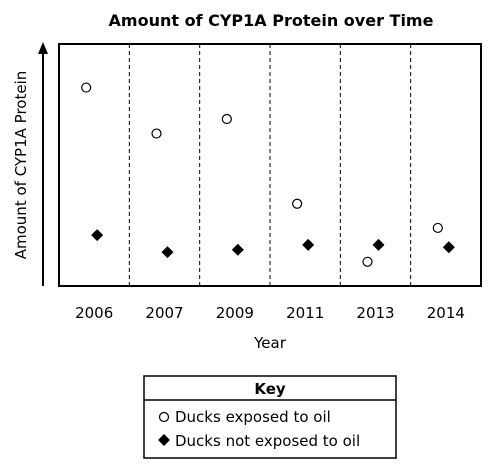  I want to click on x-tick-labels: 2006 2007 2009 2011 2013 2014, so click(270, 313).